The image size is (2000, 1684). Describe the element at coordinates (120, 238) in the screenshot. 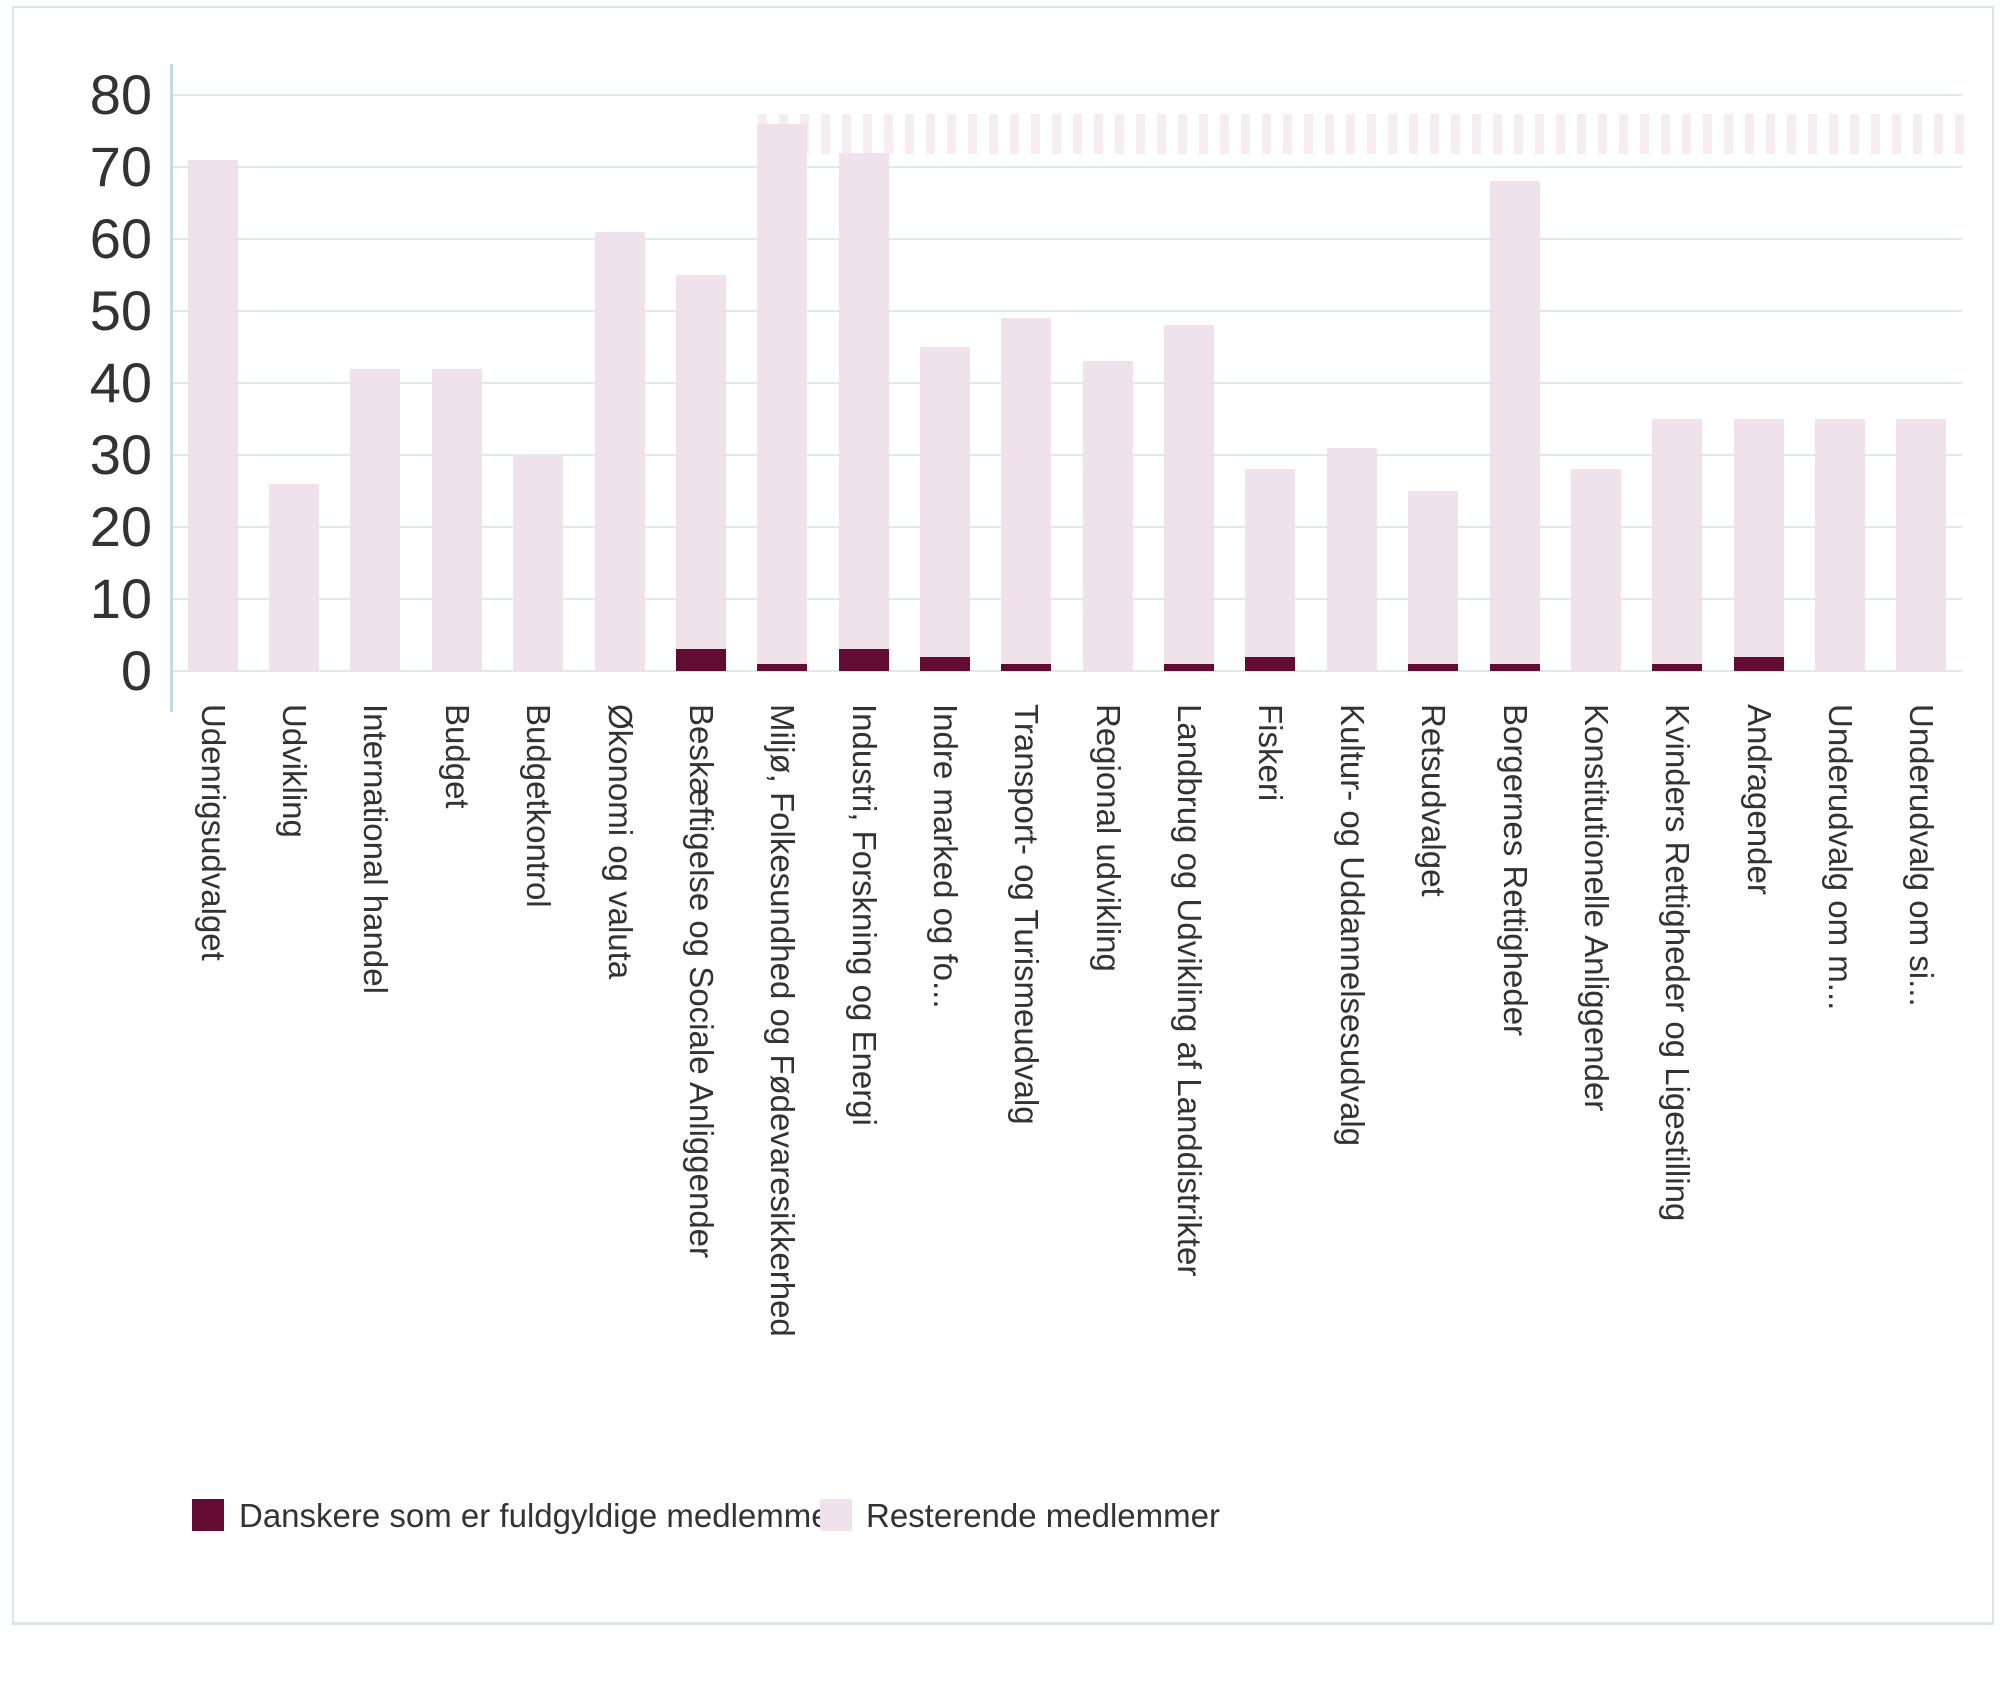

I see `y-tick-label: 60` at that location.